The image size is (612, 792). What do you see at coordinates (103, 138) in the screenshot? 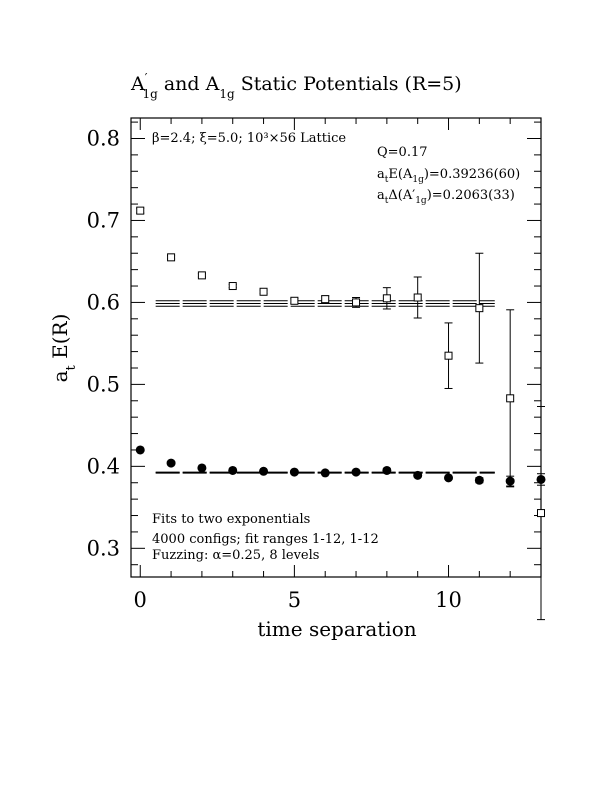
I see `y-tick-label: 0.8` at bounding box center [103, 138].